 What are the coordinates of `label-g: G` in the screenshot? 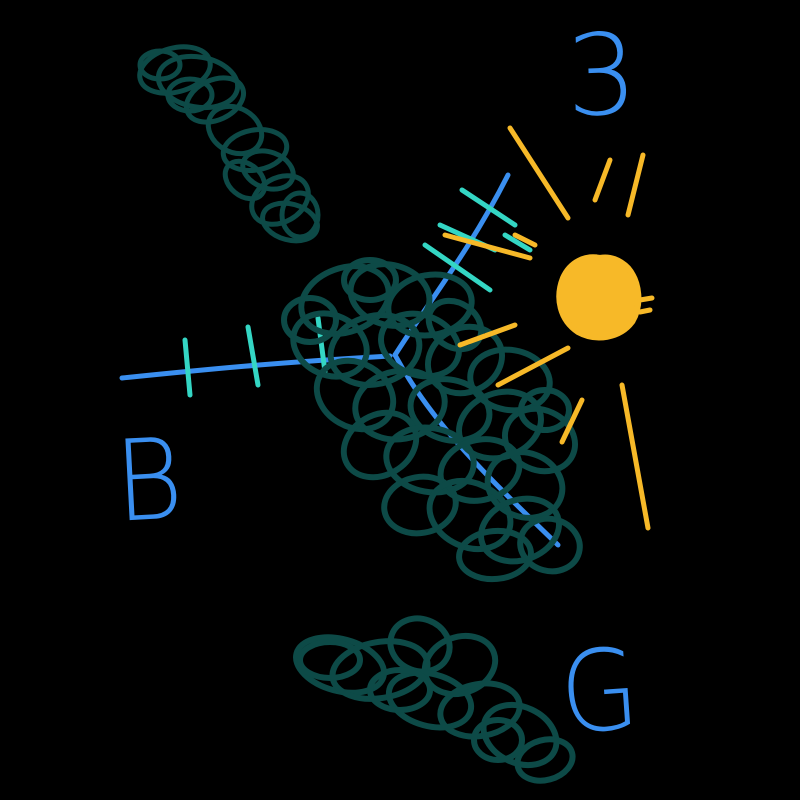 It's located at (599, 692).